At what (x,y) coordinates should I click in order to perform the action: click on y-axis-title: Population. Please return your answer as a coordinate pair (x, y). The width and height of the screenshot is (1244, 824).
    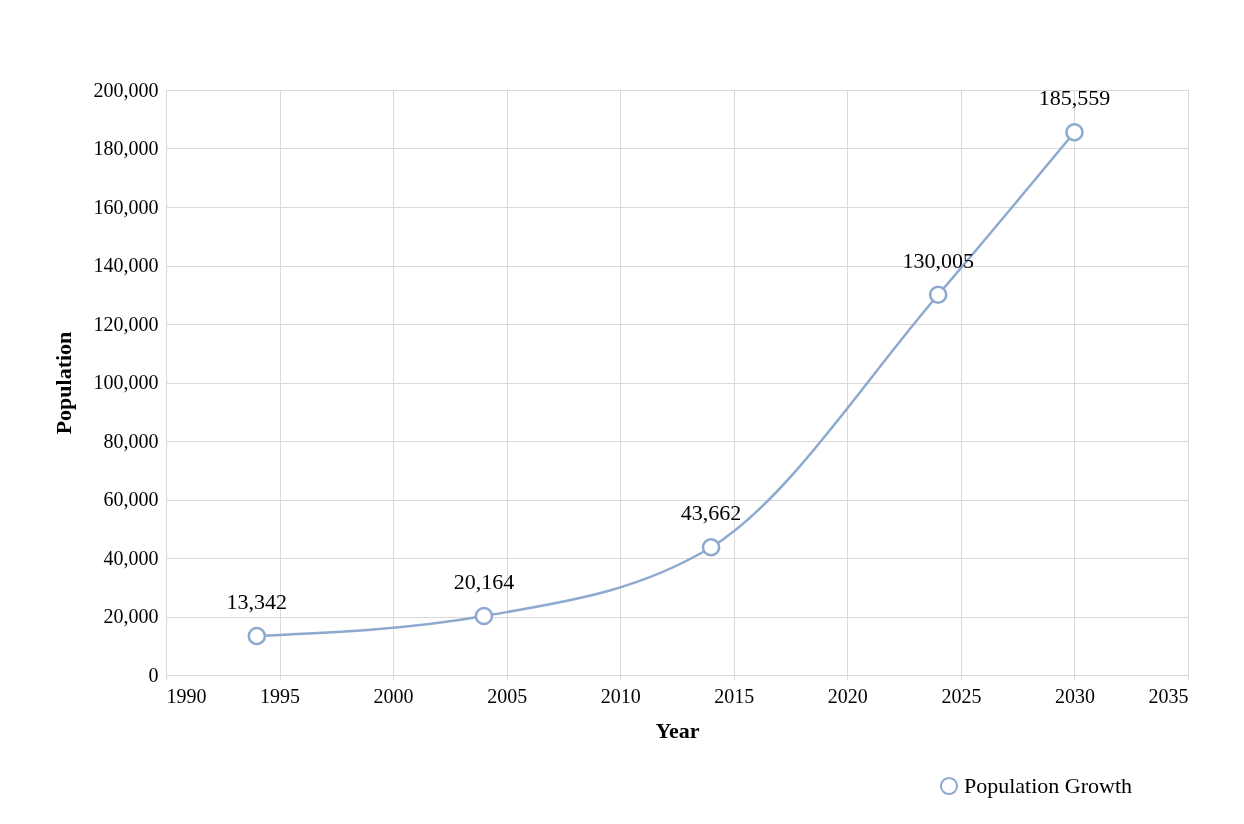
    Looking at the image, I should click on (63, 383).